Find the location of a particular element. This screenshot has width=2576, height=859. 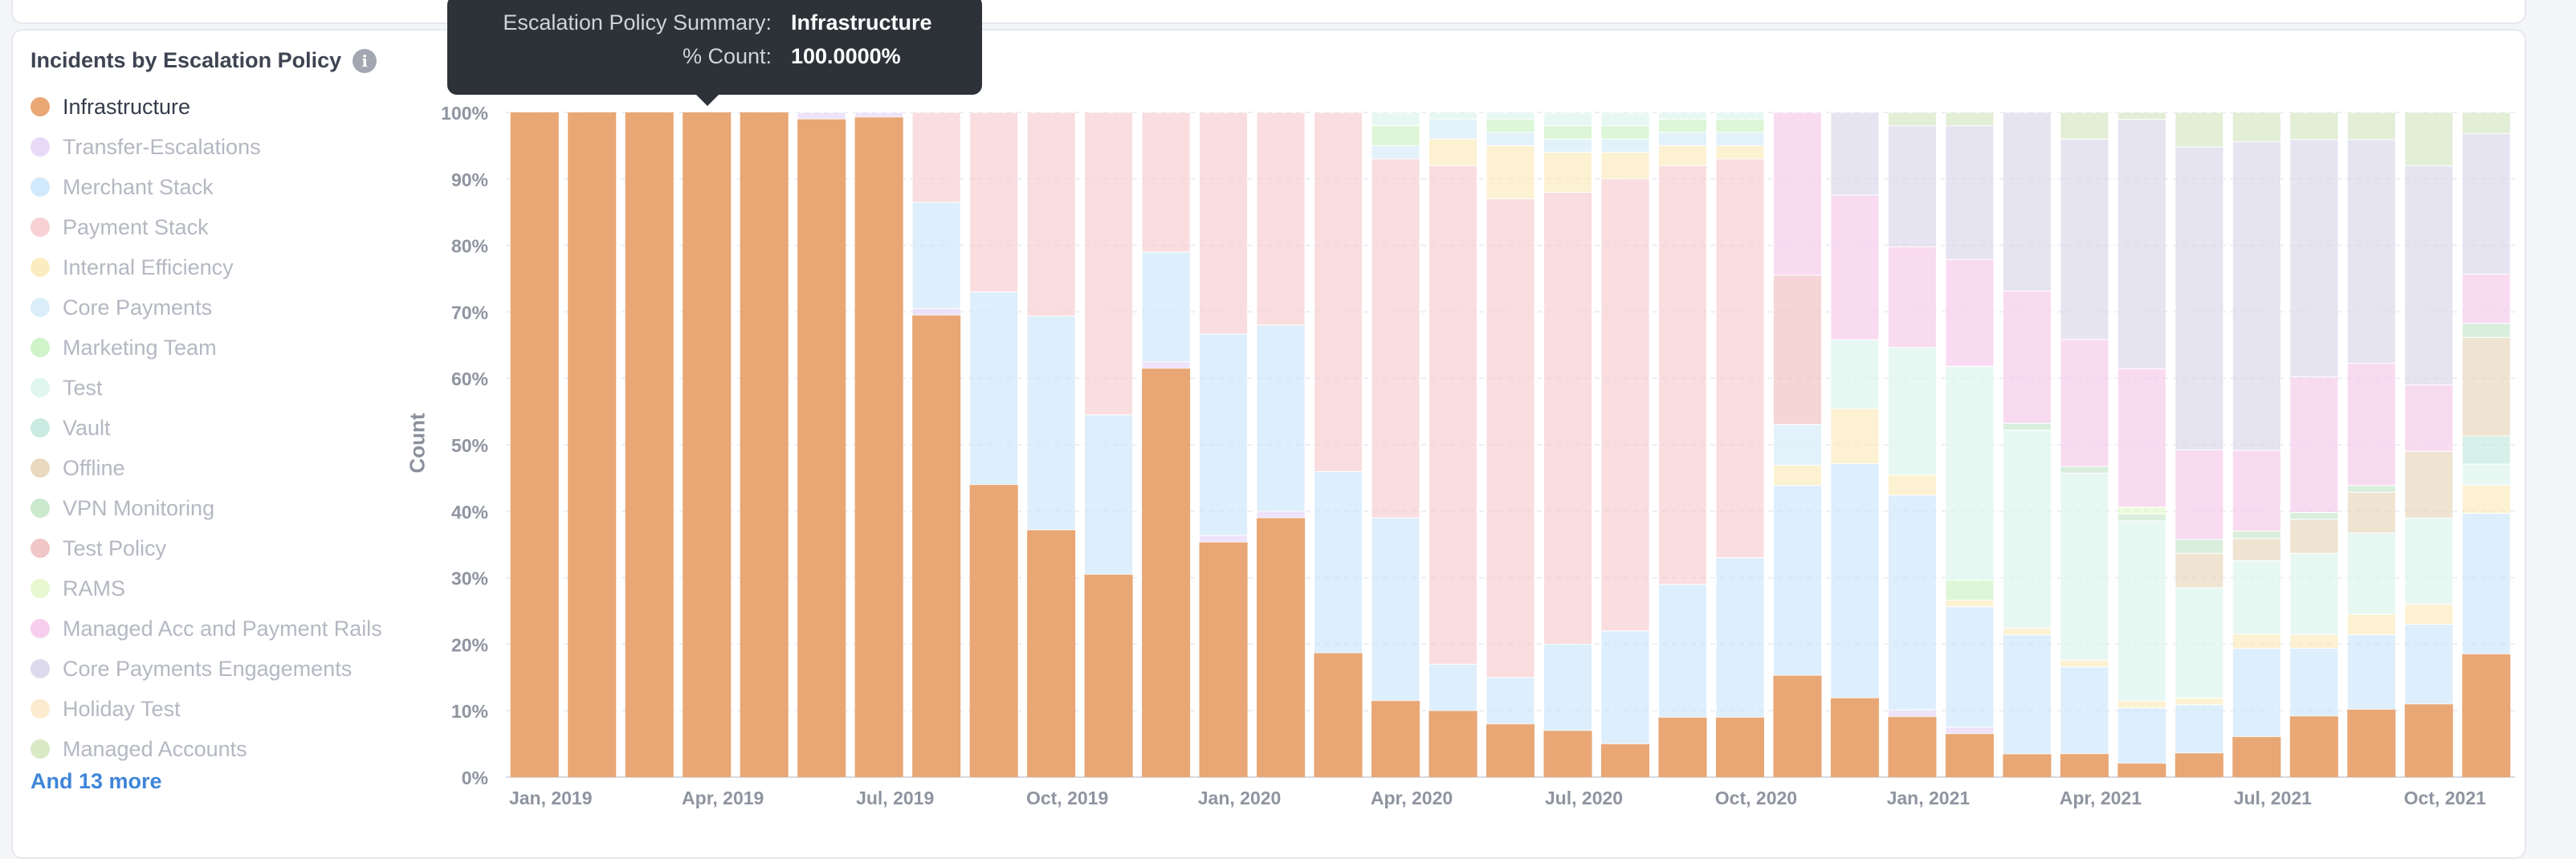

x-tick-label: Jul, 2021 is located at coordinates (2273, 798).